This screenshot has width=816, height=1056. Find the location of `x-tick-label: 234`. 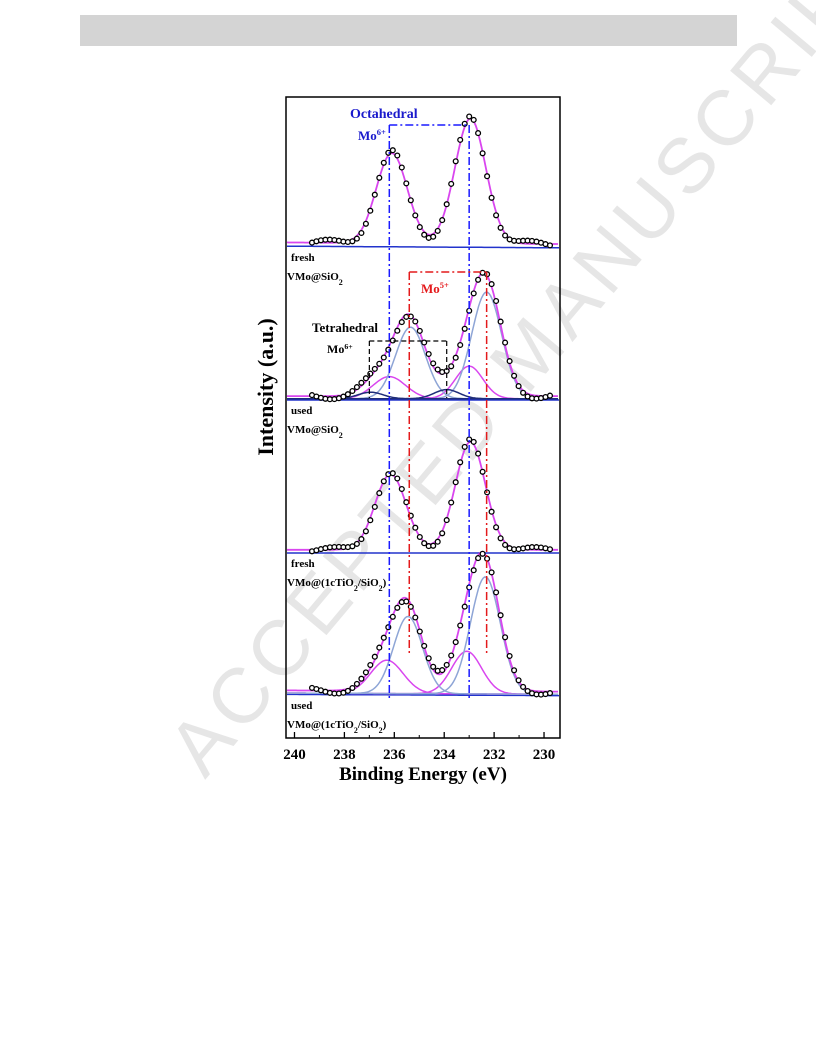

x-tick-label: 234 is located at coordinates (444, 755).